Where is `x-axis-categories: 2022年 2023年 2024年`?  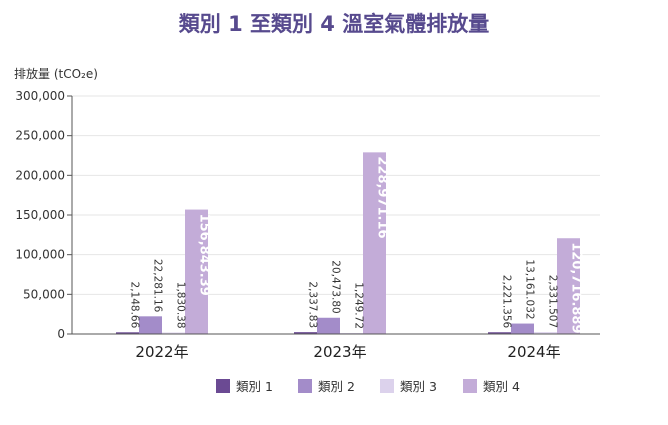
x-axis-categories: 2022年 2023年 2024年 is located at coordinates (347, 352).